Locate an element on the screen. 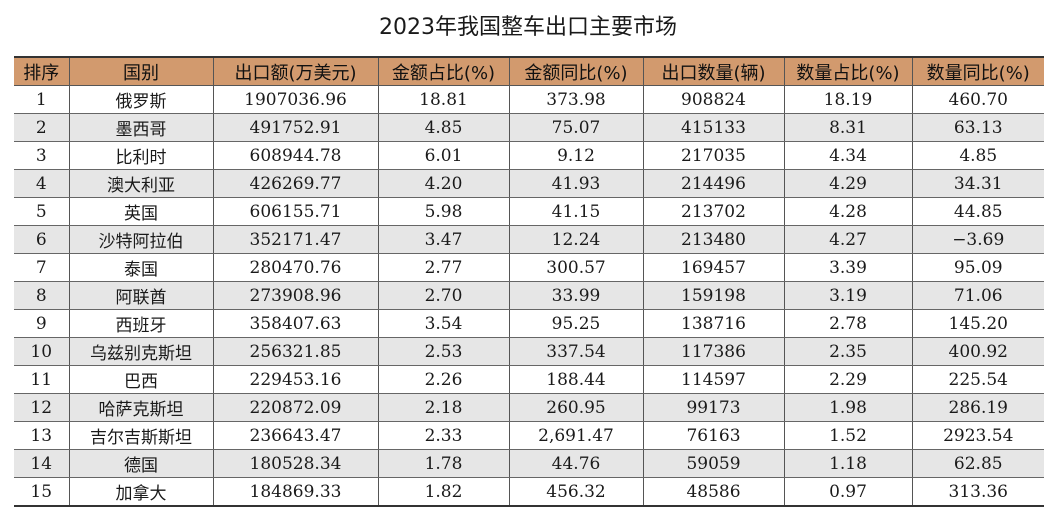  cell-value-share: 6.01 is located at coordinates (443, 155).